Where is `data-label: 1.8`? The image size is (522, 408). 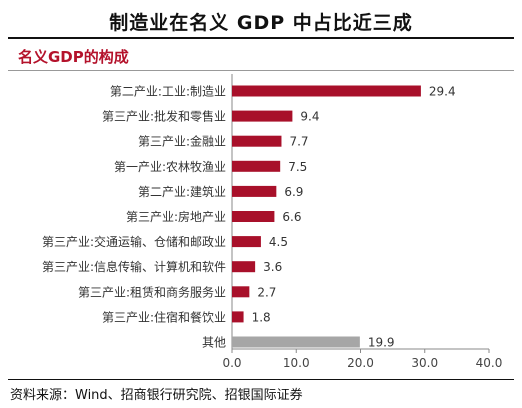 data-label: 1.8 is located at coordinates (261, 317).